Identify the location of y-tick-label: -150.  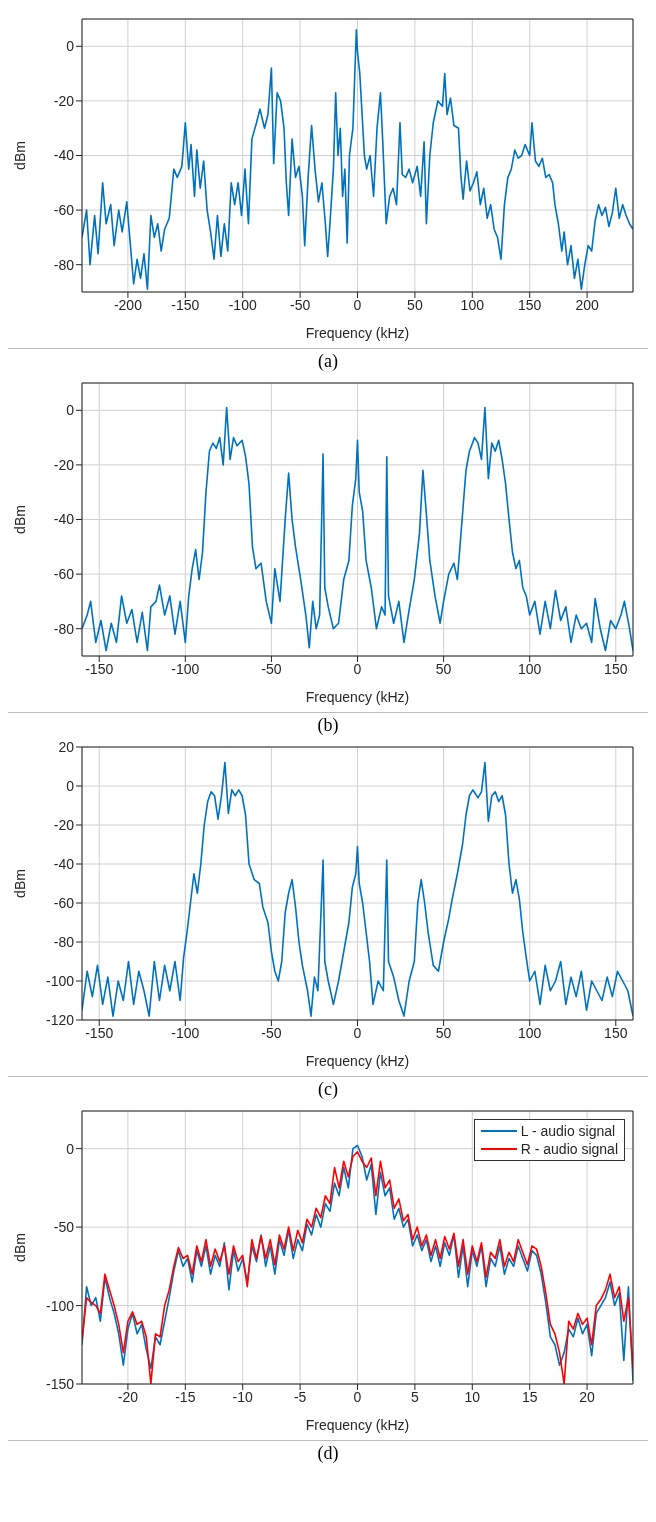
(60, 1383).